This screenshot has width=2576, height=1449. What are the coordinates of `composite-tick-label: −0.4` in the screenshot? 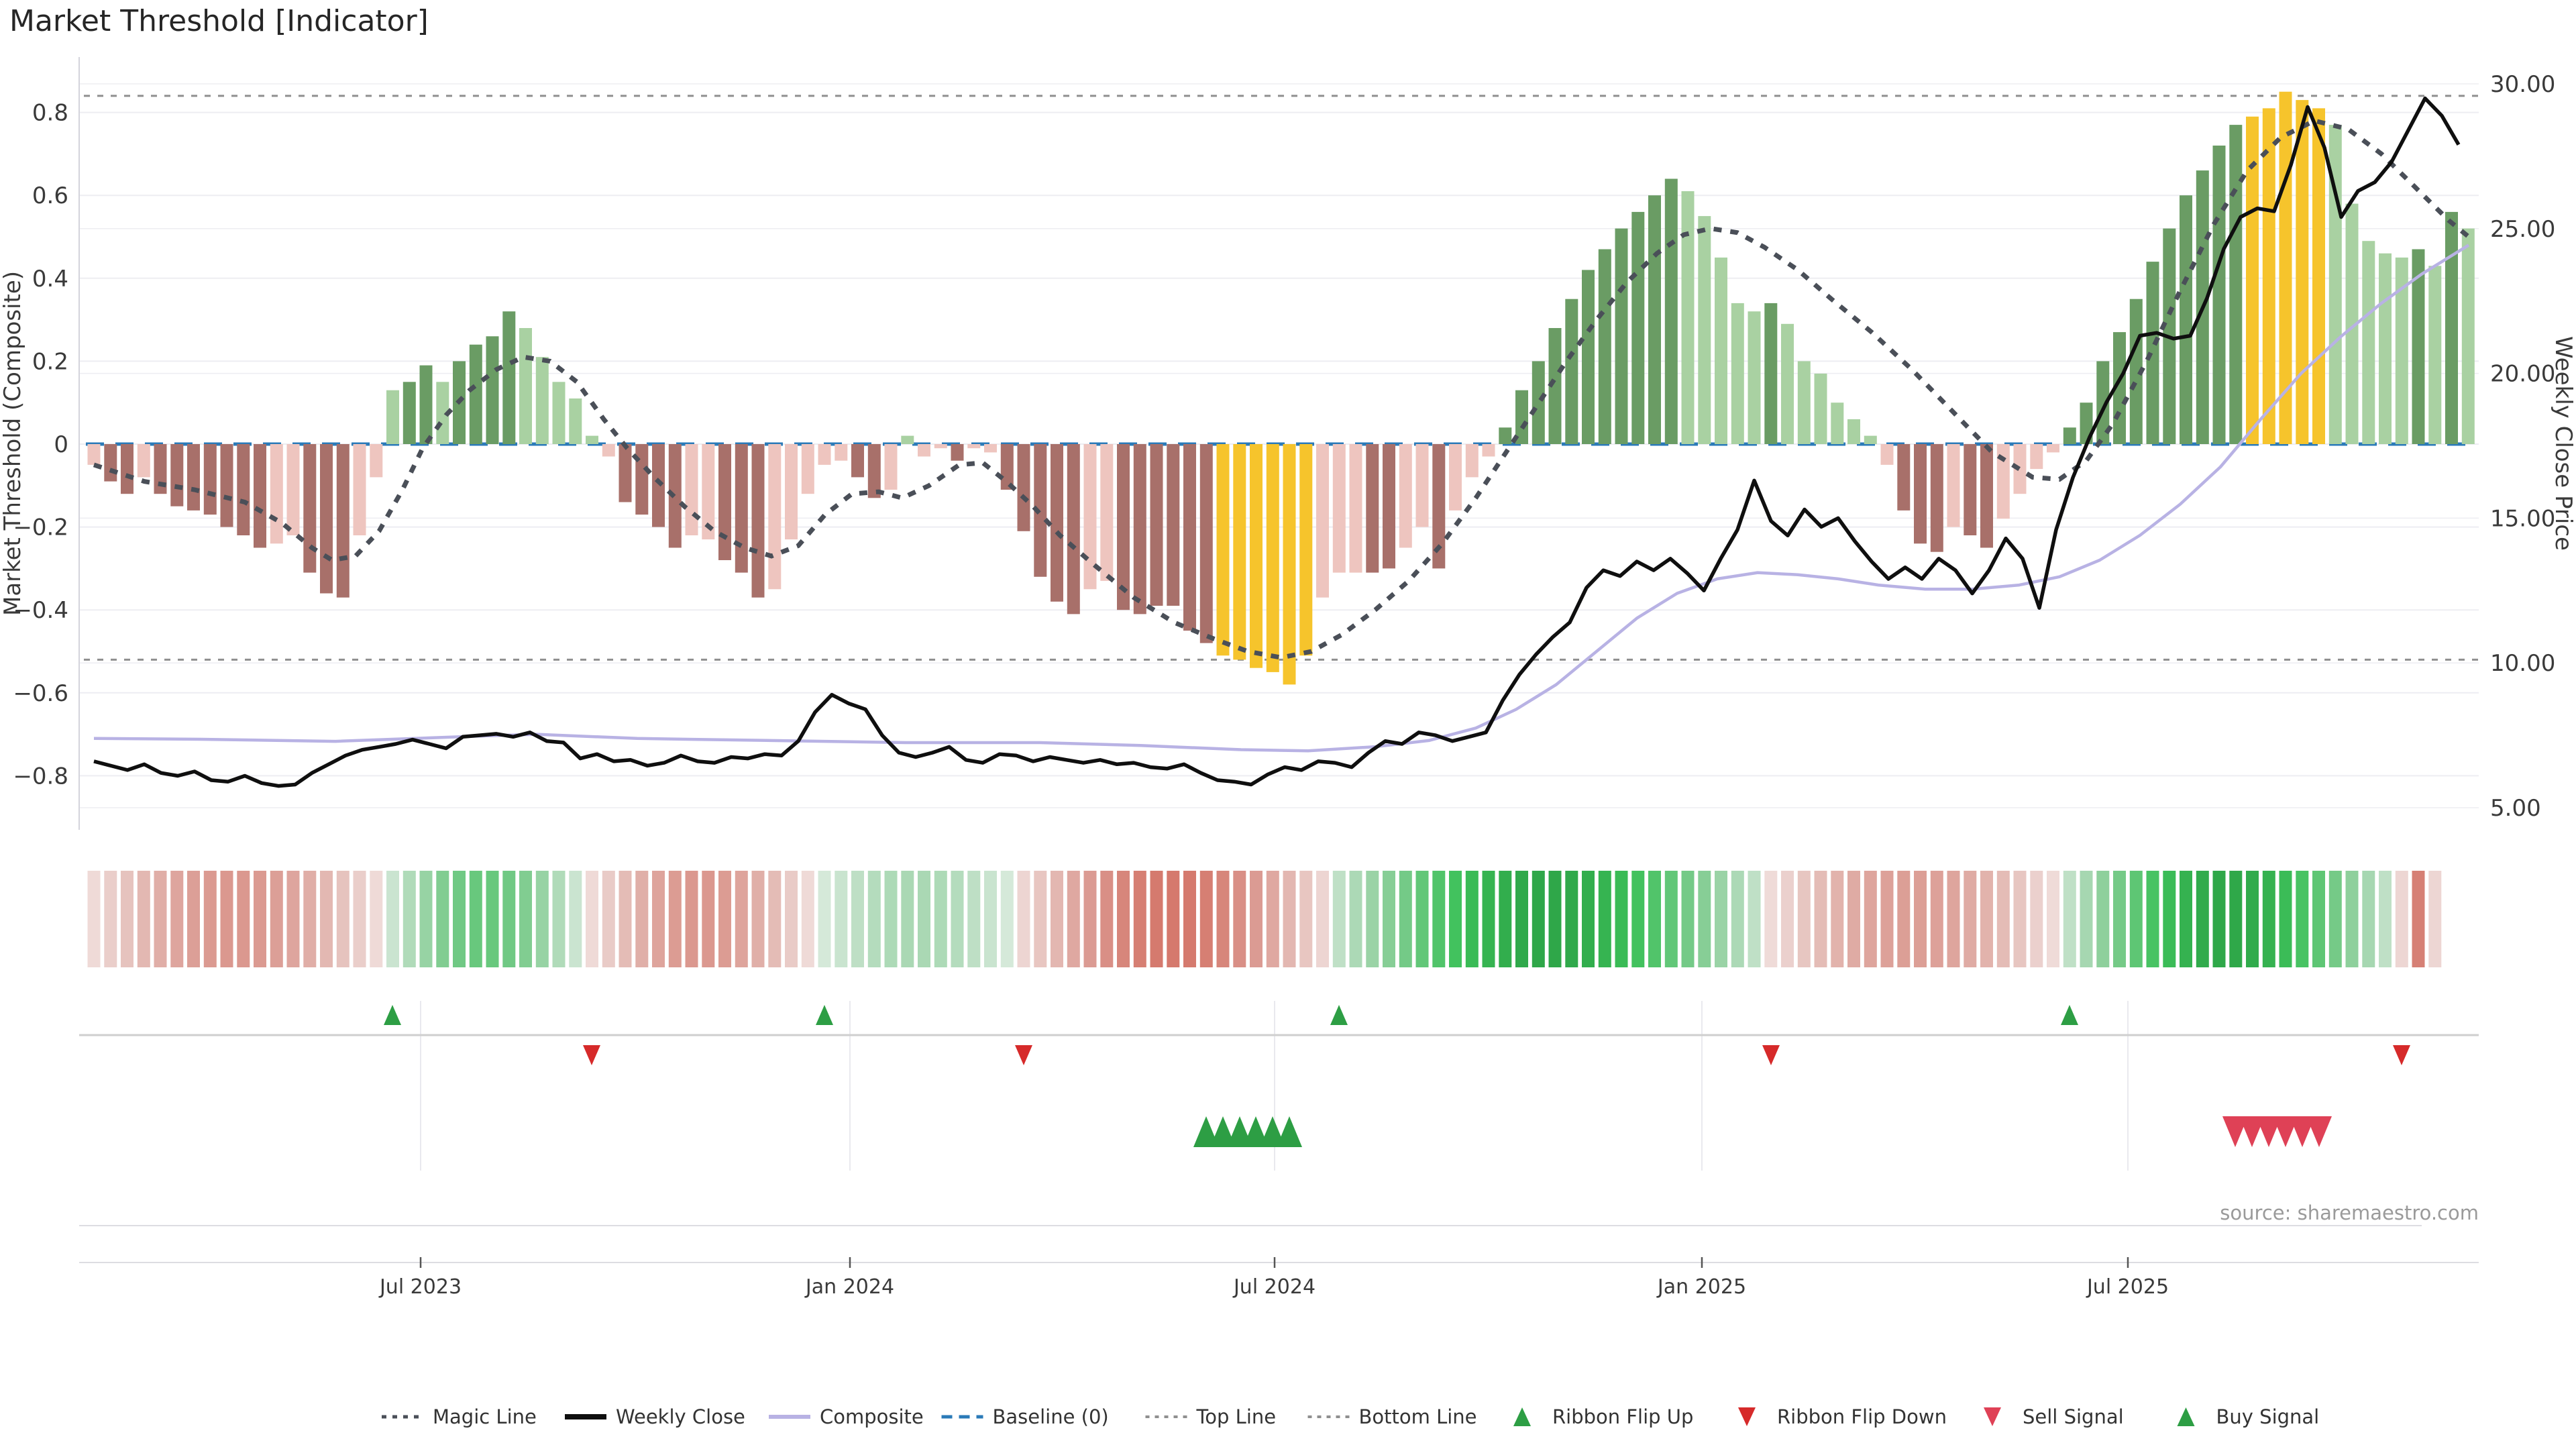 It's located at (40, 610).